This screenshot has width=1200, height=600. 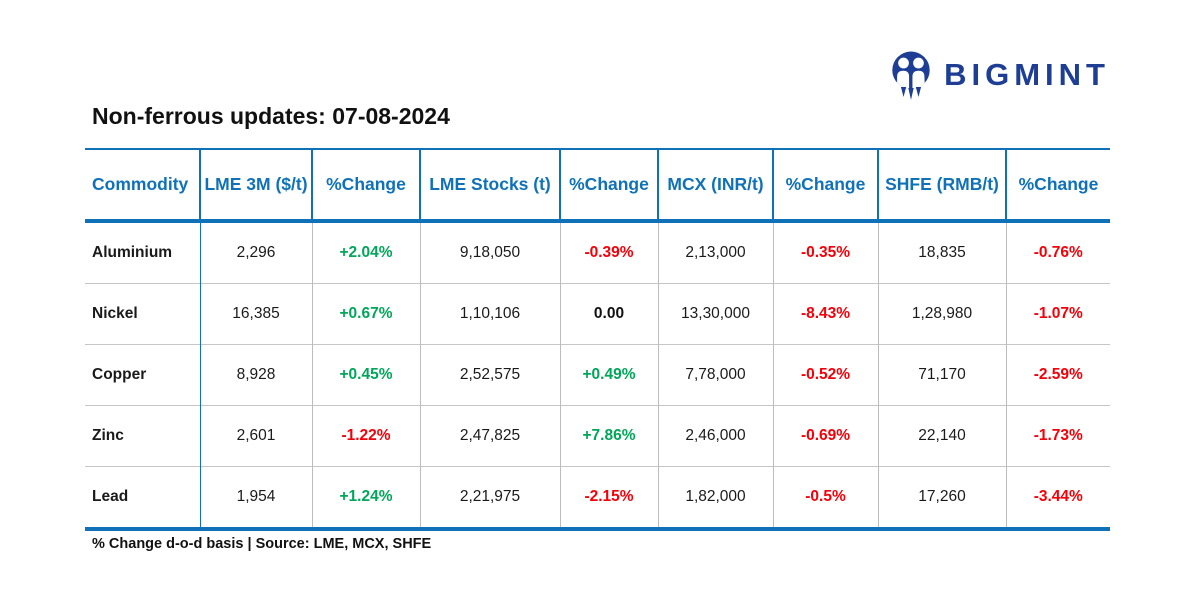 What do you see at coordinates (489, 375) in the screenshot?
I see `price-value: 2,52,575` at bounding box center [489, 375].